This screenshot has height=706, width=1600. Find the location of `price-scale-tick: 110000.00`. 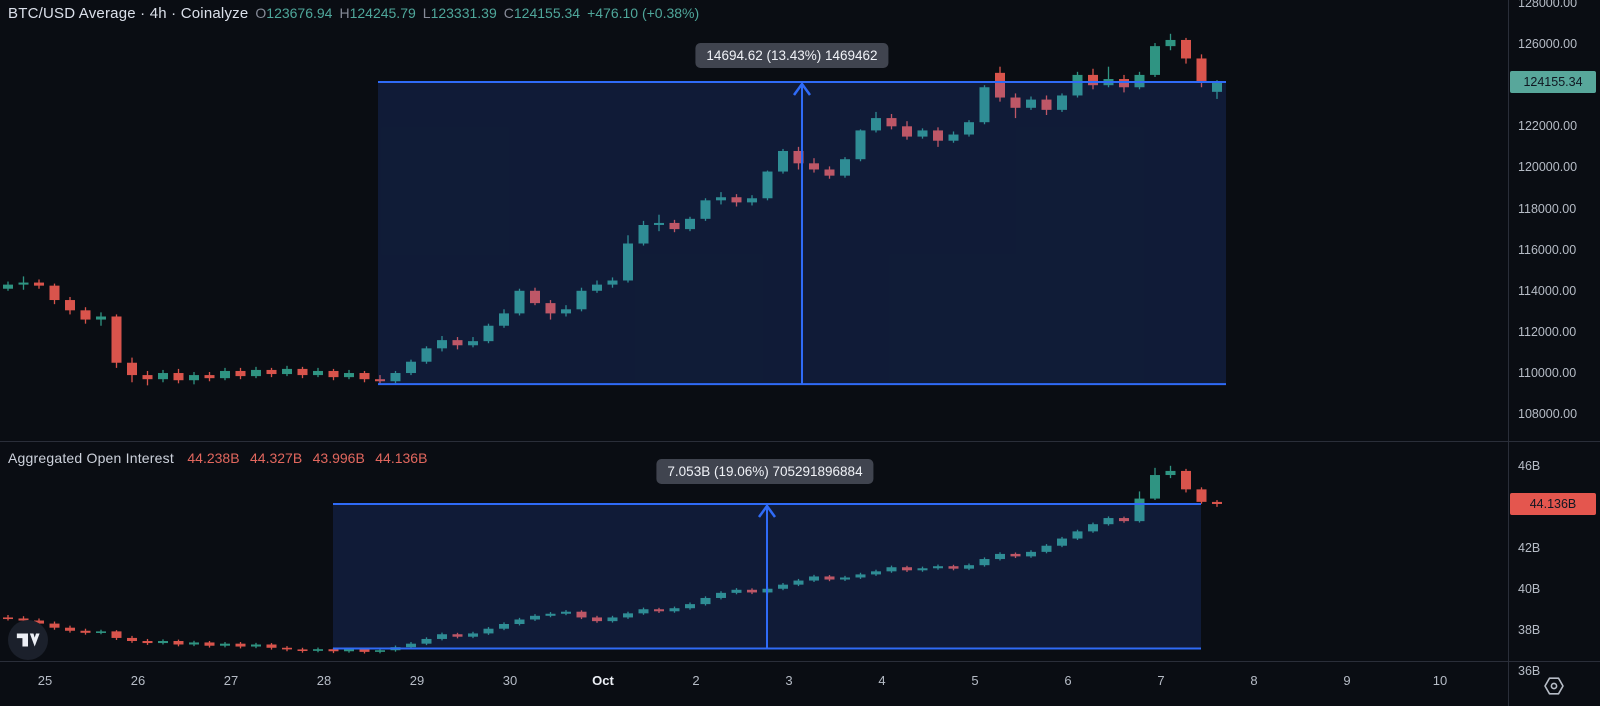

price-scale-tick: 110000.00 is located at coordinates (1547, 373).